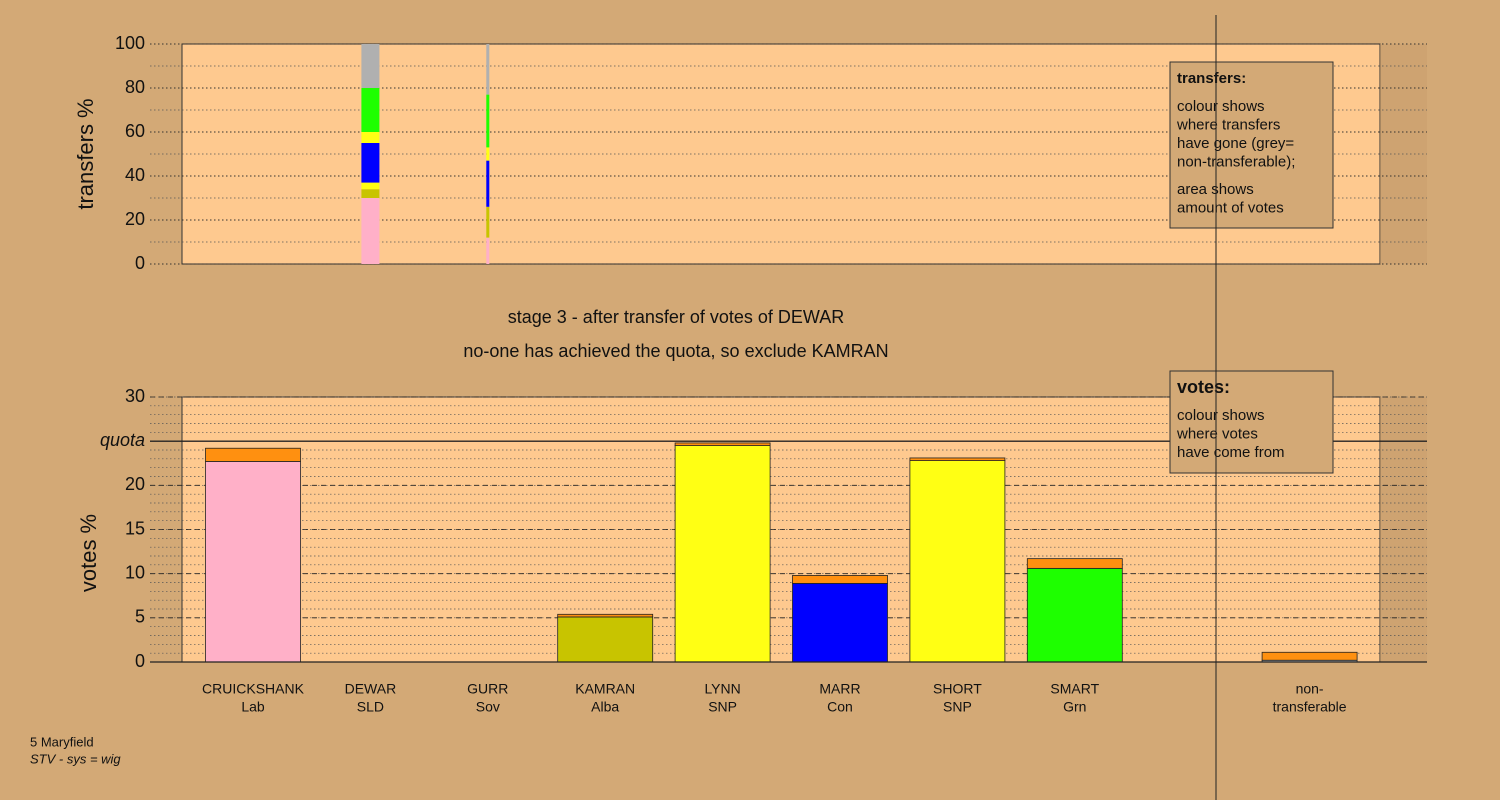  What do you see at coordinates (722, 689) in the screenshot?
I see `x-tick-label: LYNN` at bounding box center [722, 689].